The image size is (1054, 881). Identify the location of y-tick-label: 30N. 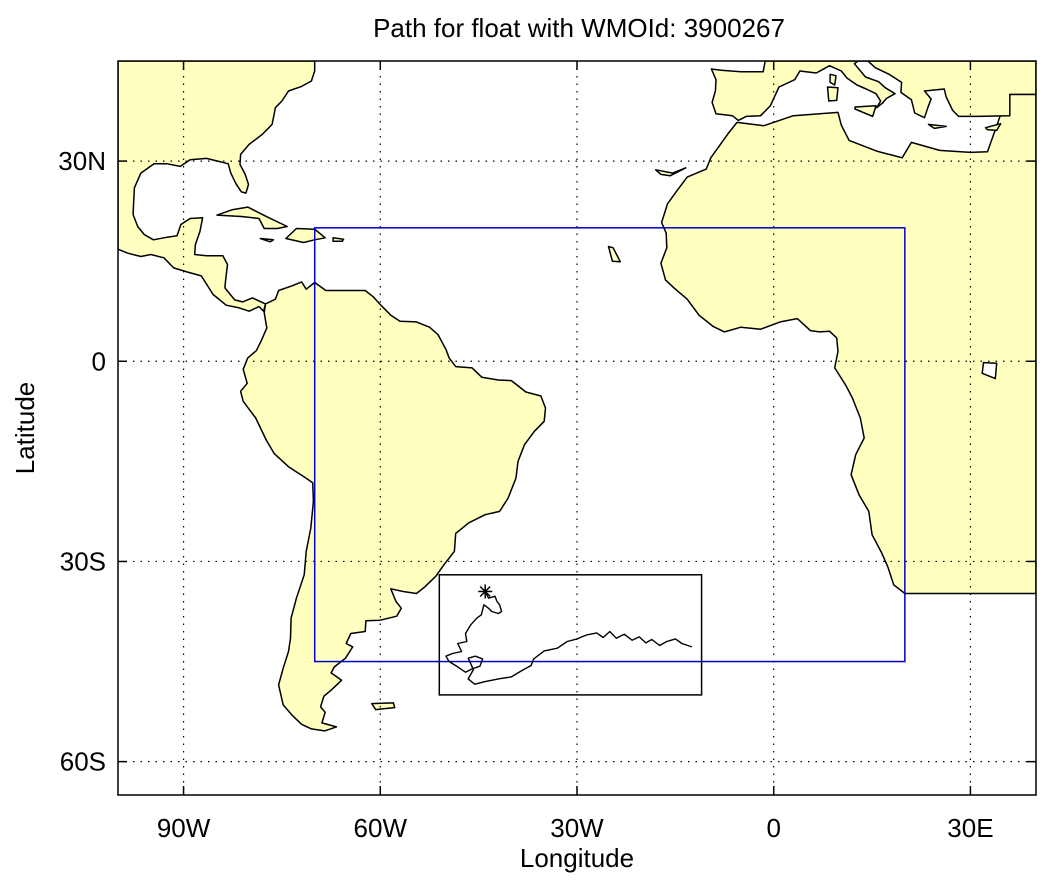
(82, 161).